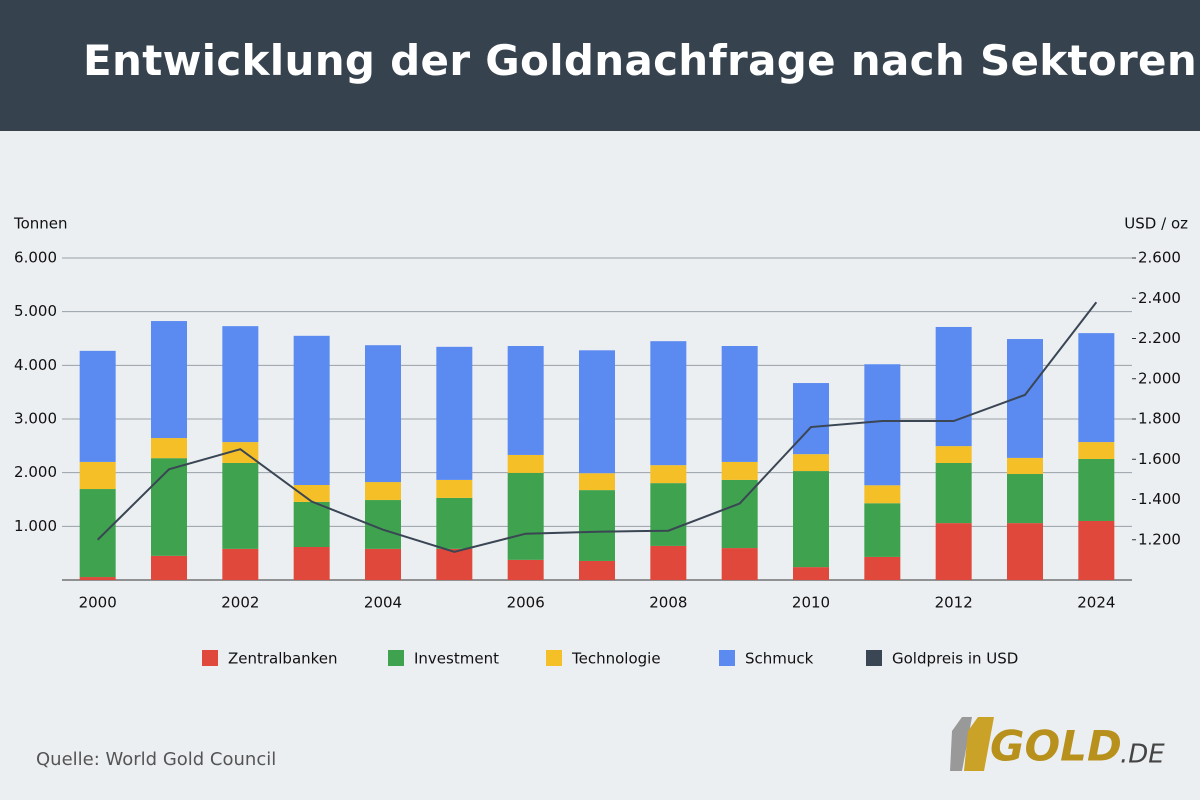 Image resolution: width=1200 pixels, height=800 pixels. Describe the element at coordinates (283, 659) in the screenshot. I see `legend-label: Zentralbanken` at that location.